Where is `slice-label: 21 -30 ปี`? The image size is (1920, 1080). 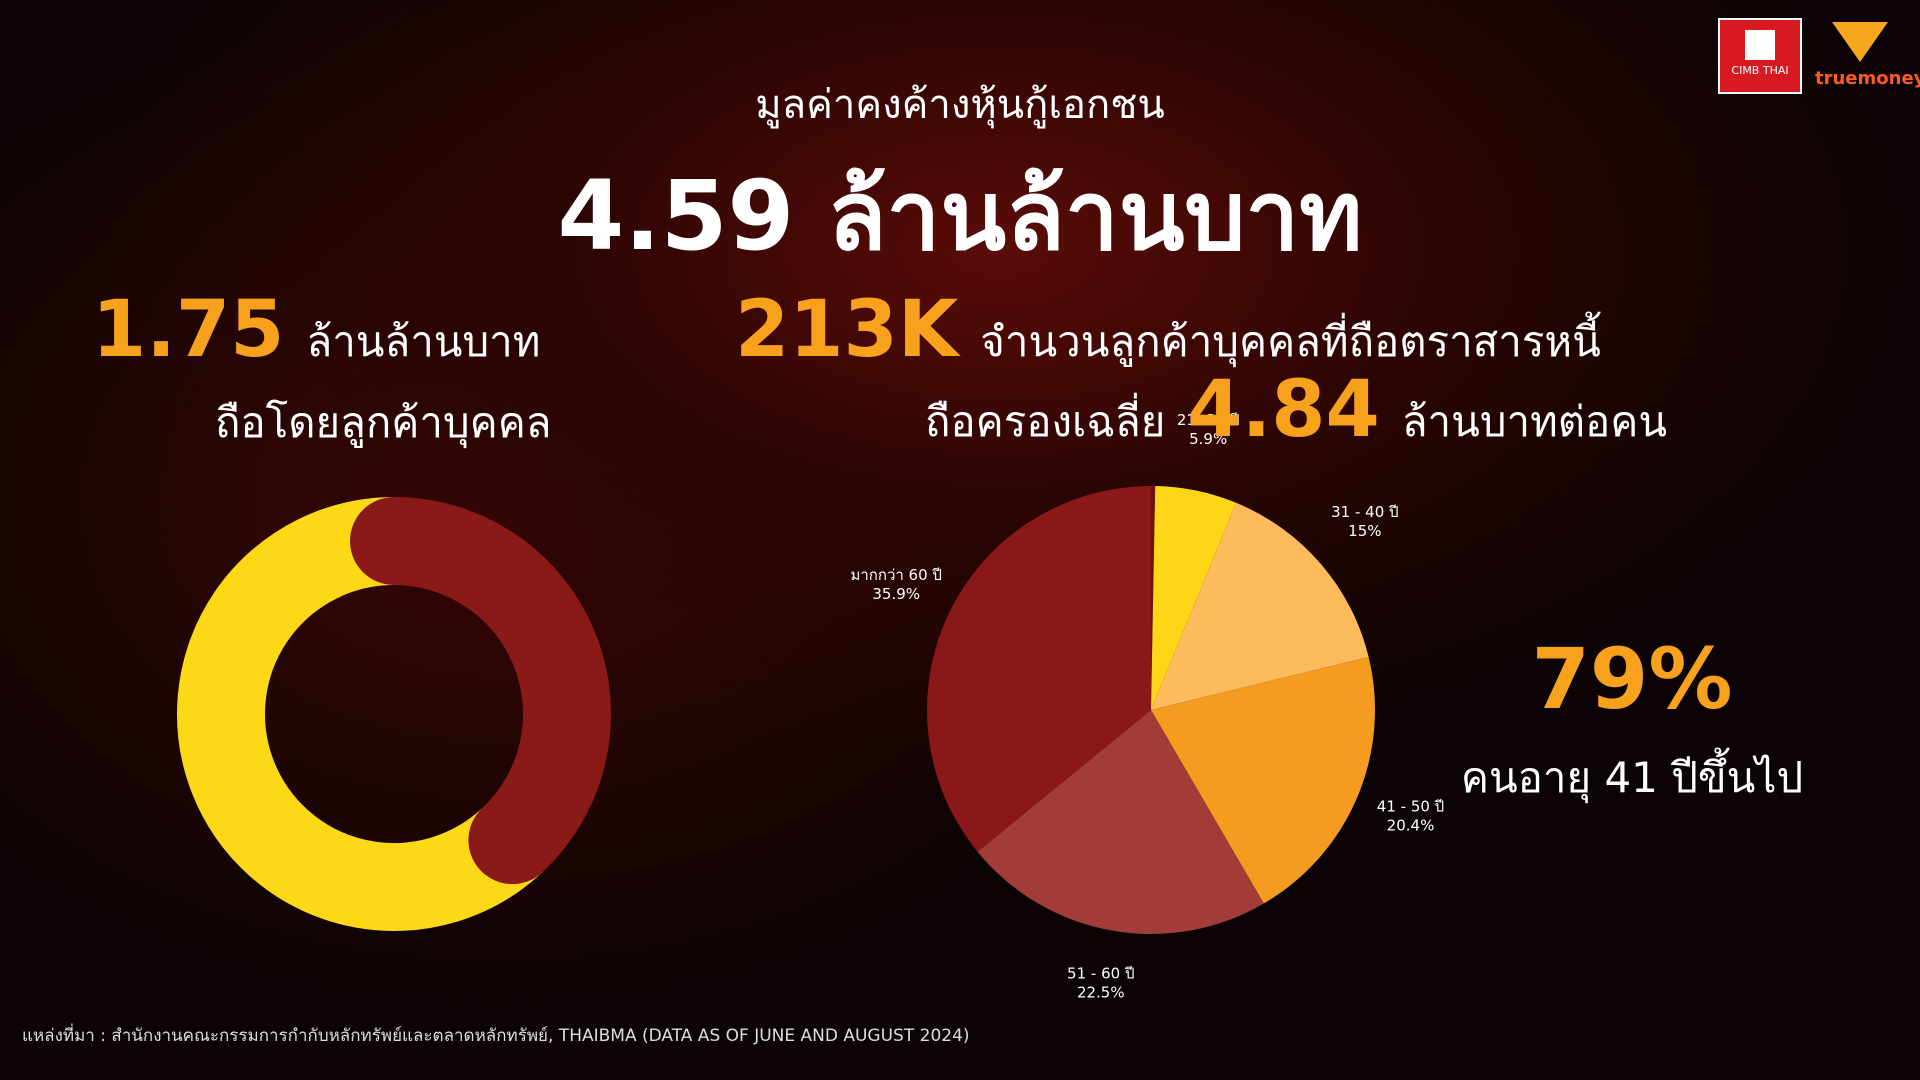
slice-label: 21 -30 ปี is located at coordinates (1208, 420).